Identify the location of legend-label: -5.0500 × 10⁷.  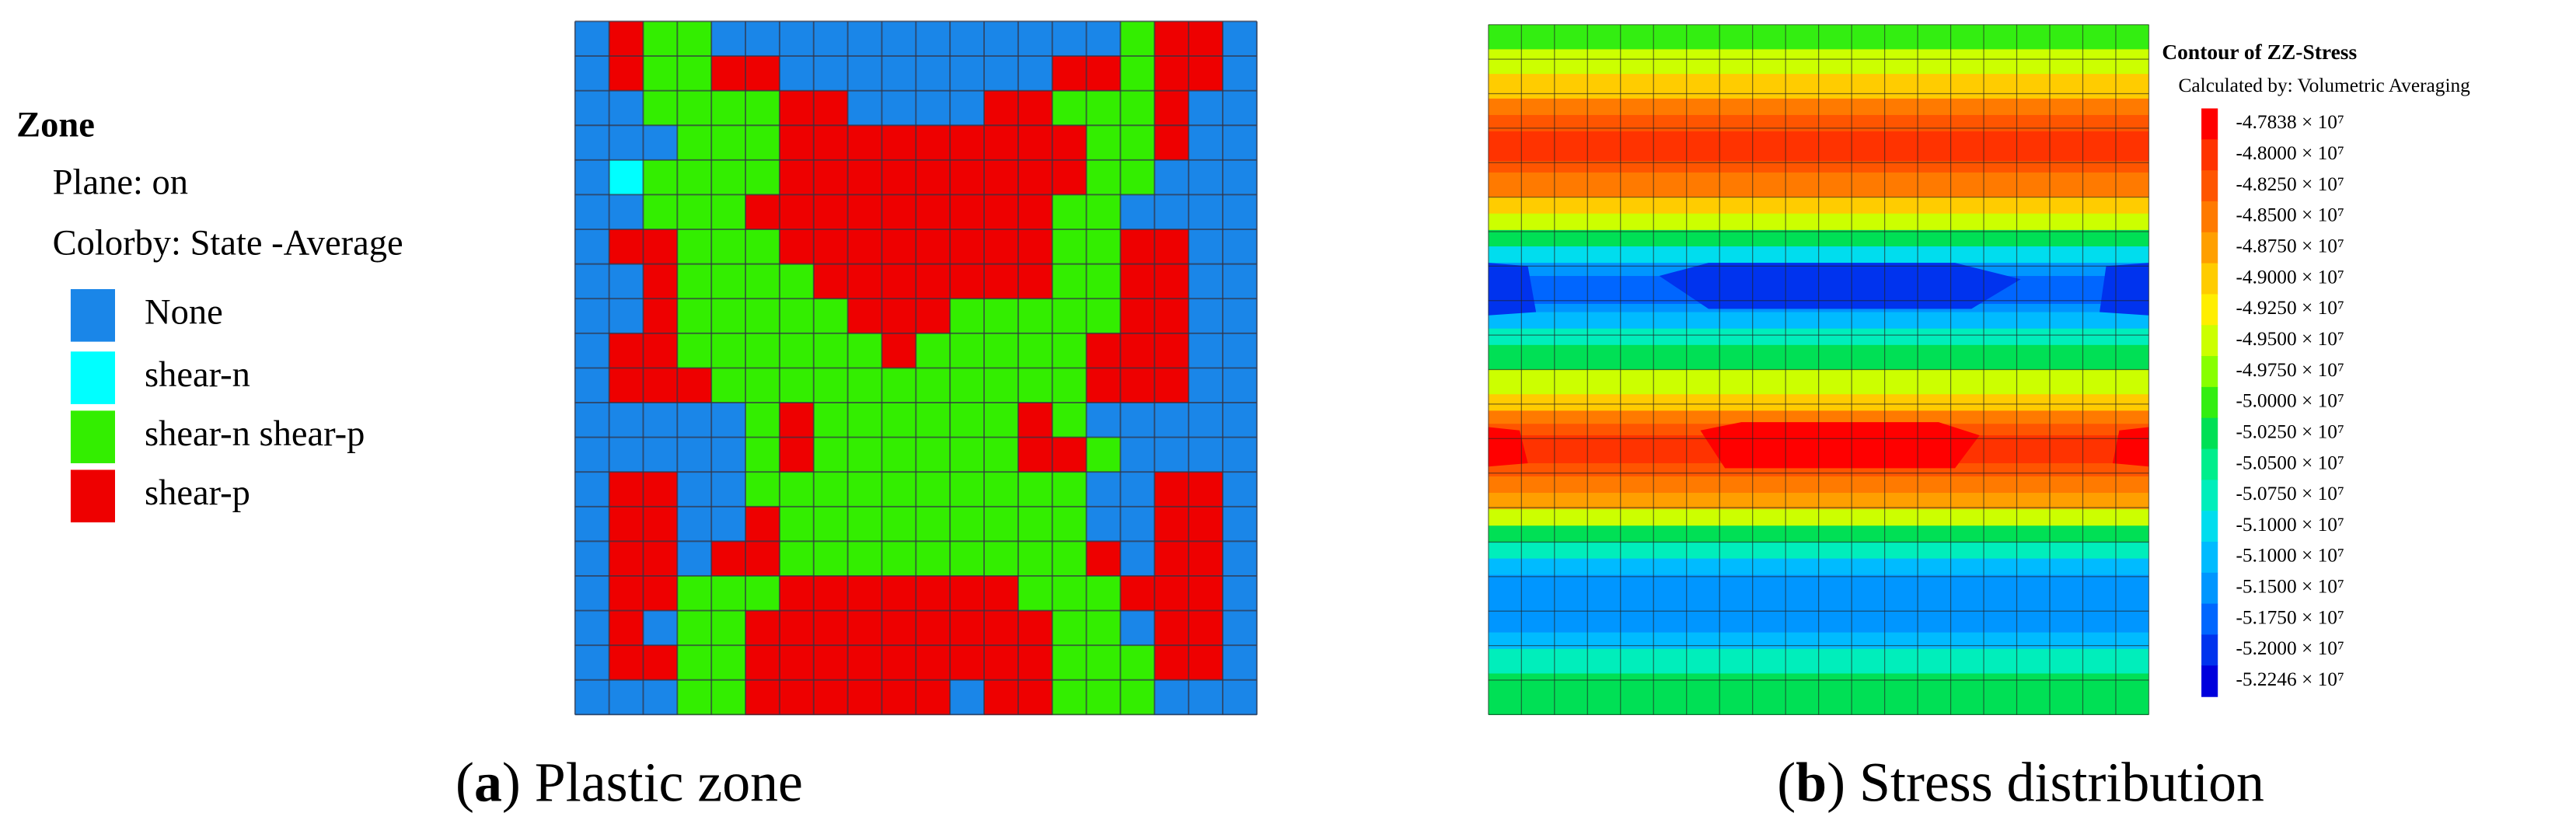
(2290, 463).